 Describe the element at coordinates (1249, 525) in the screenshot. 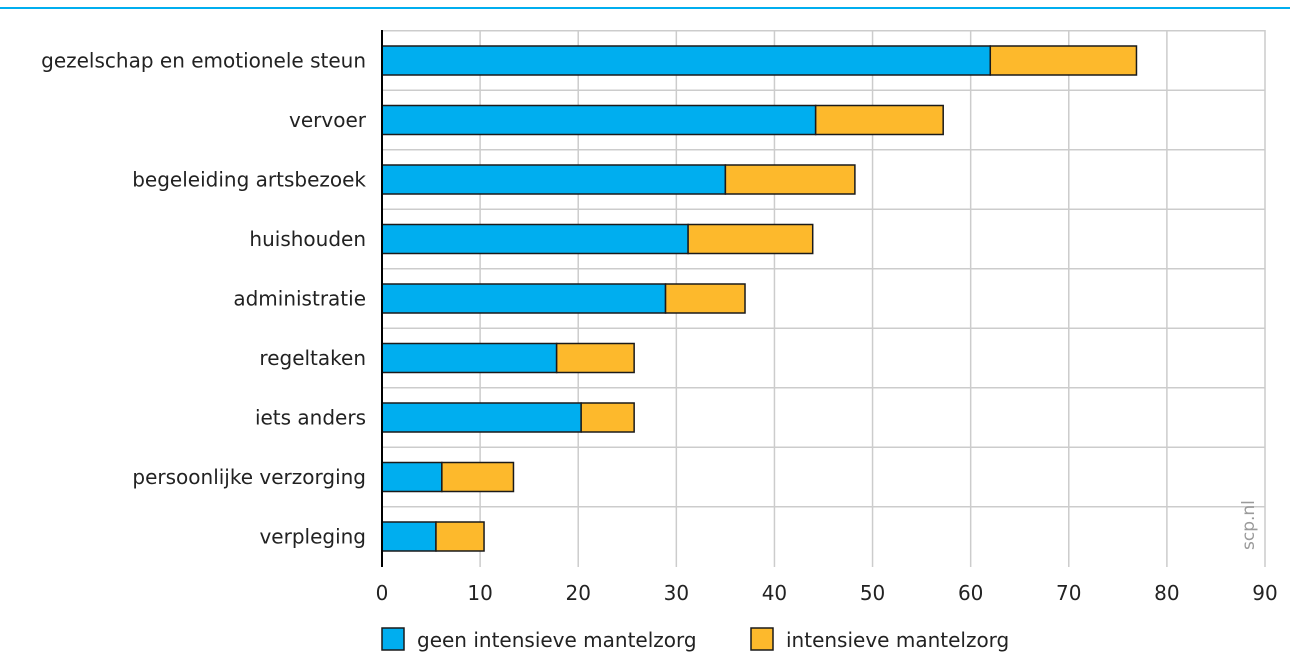

I see `watermark-text: scp.nl` at that location.